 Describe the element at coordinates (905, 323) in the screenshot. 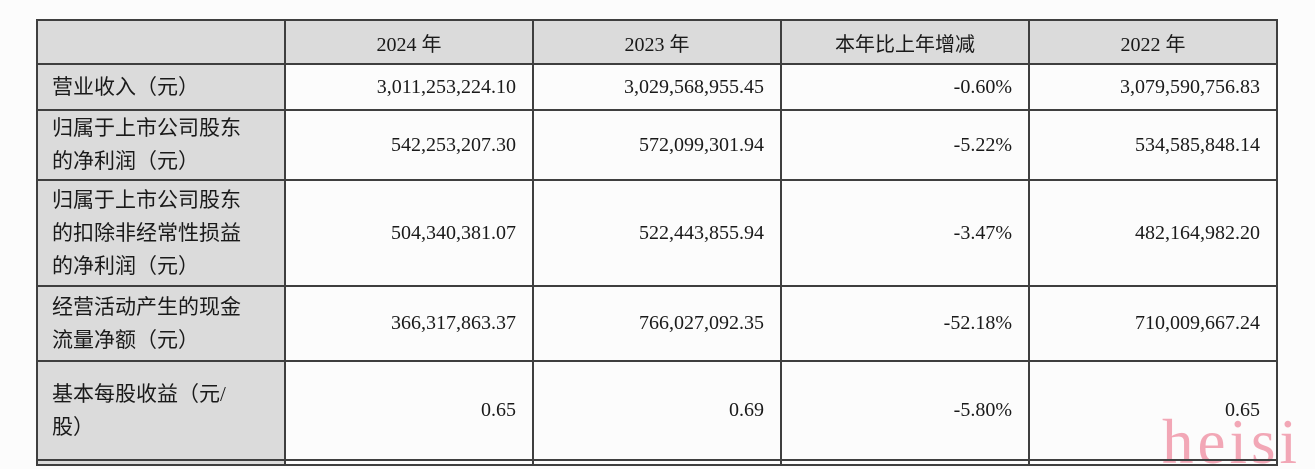

I see `value-cell-change: -52.18%` at that location.